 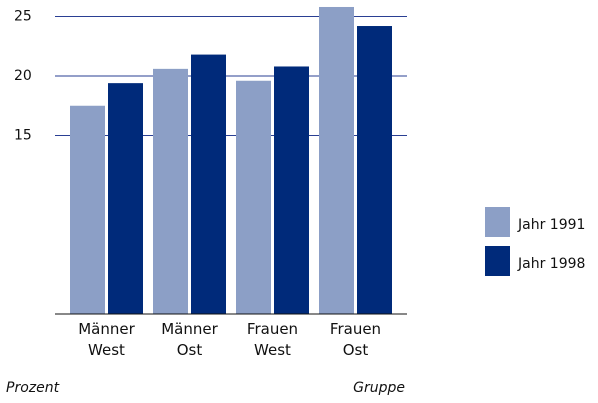 I want to click on x-tick-label: Frauen Ost, so click(x=355, y=339).